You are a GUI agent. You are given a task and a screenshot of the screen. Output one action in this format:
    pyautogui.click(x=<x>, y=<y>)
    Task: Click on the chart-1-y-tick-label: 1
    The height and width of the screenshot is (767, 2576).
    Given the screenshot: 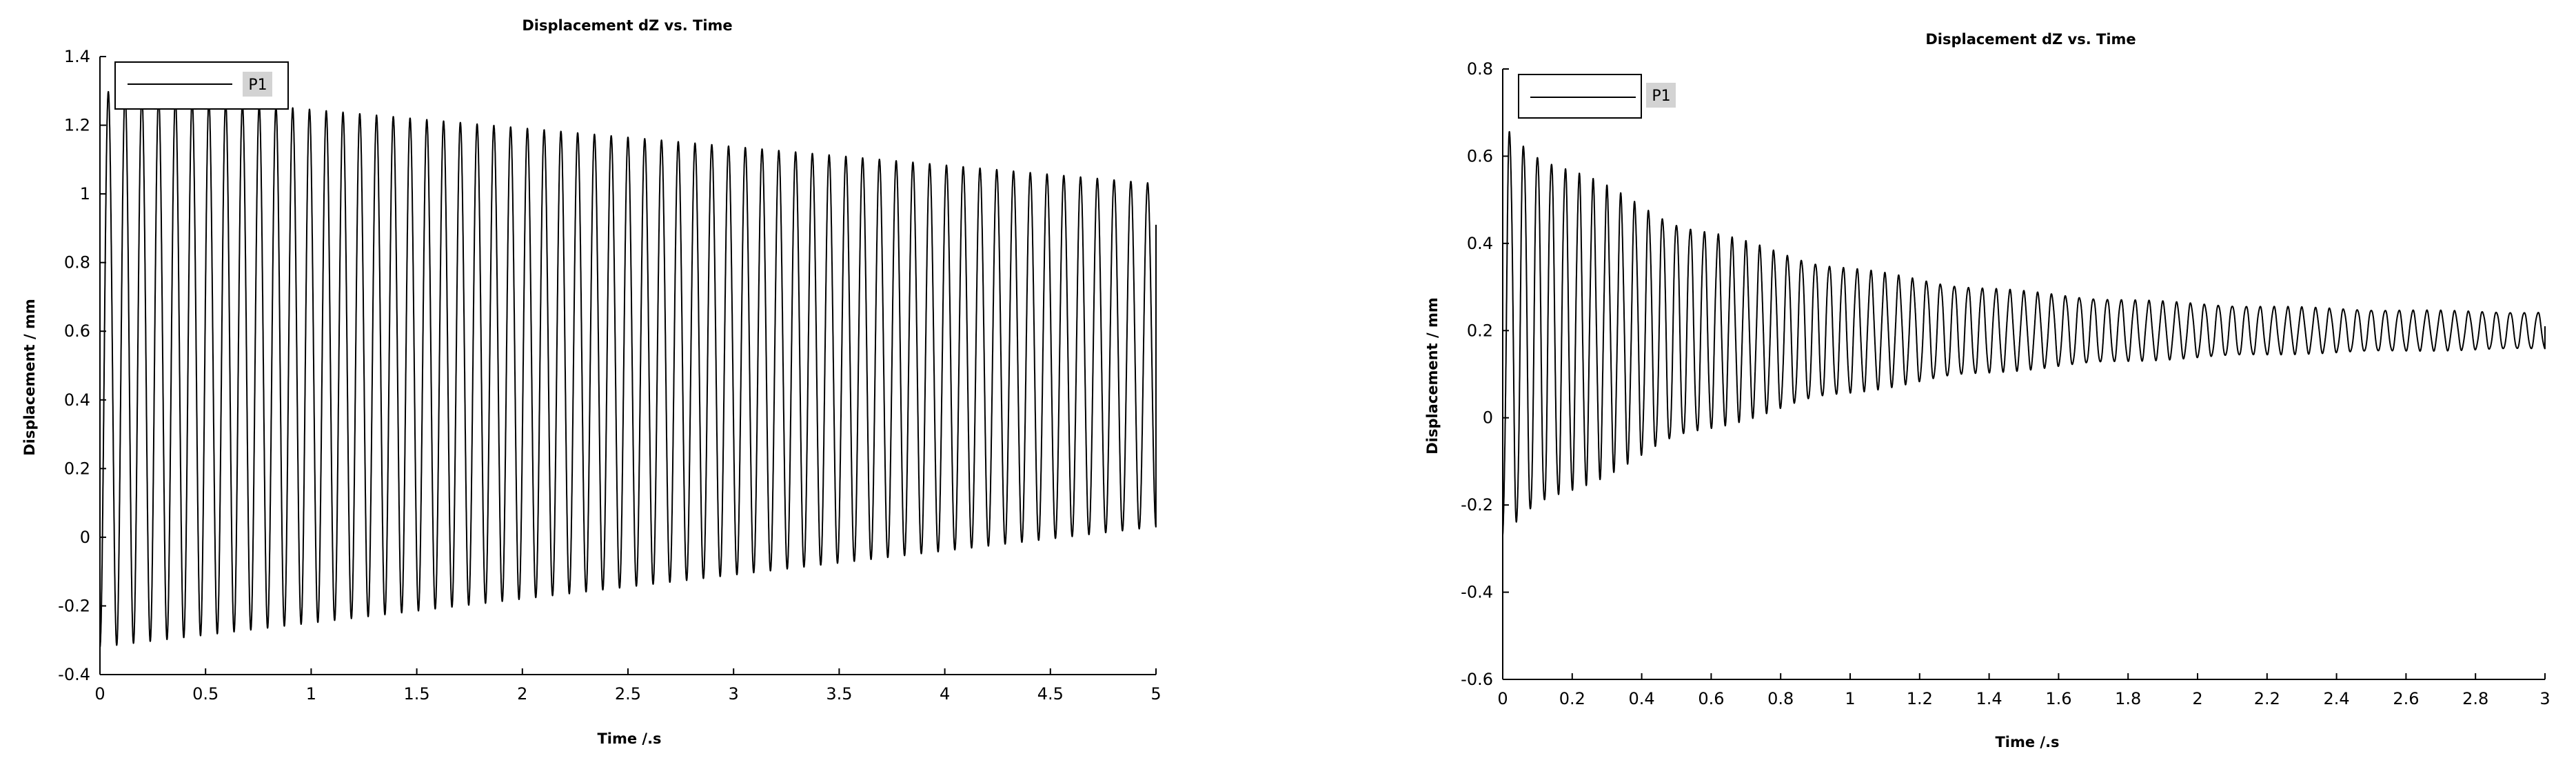 What is the action you would take?
    pyautogui.click(x=85, y=193)
    